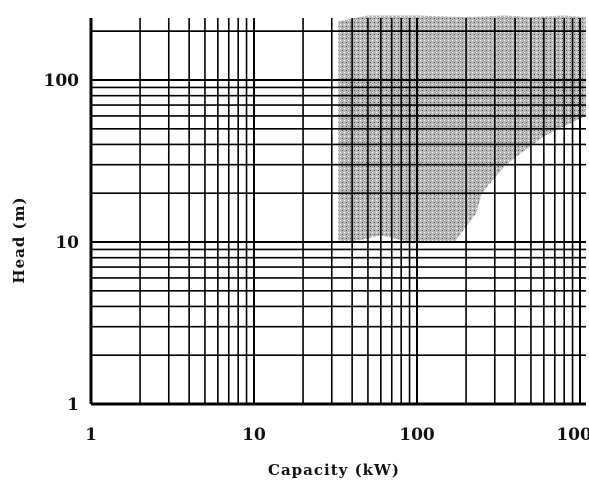 This screenshot has width=589, height=484. What do you see at coordinates (334, 470) in the screenshot?
I see `x-axis-title: Capacity (kW)` at bounding box center [334, 470].